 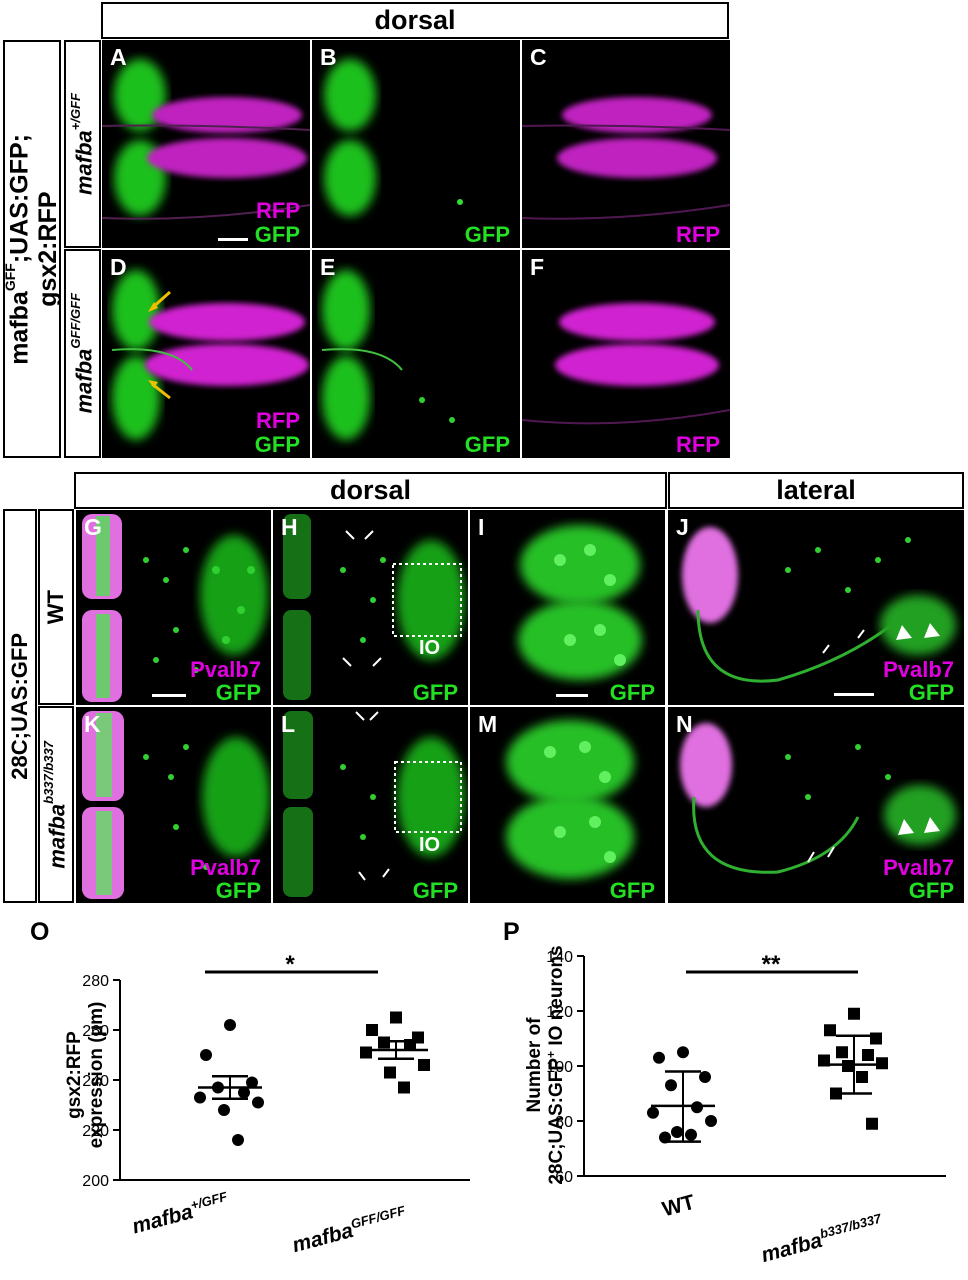 I want to click on panel-n: N Pvalb7 GFP, so click(x=816, y=805).